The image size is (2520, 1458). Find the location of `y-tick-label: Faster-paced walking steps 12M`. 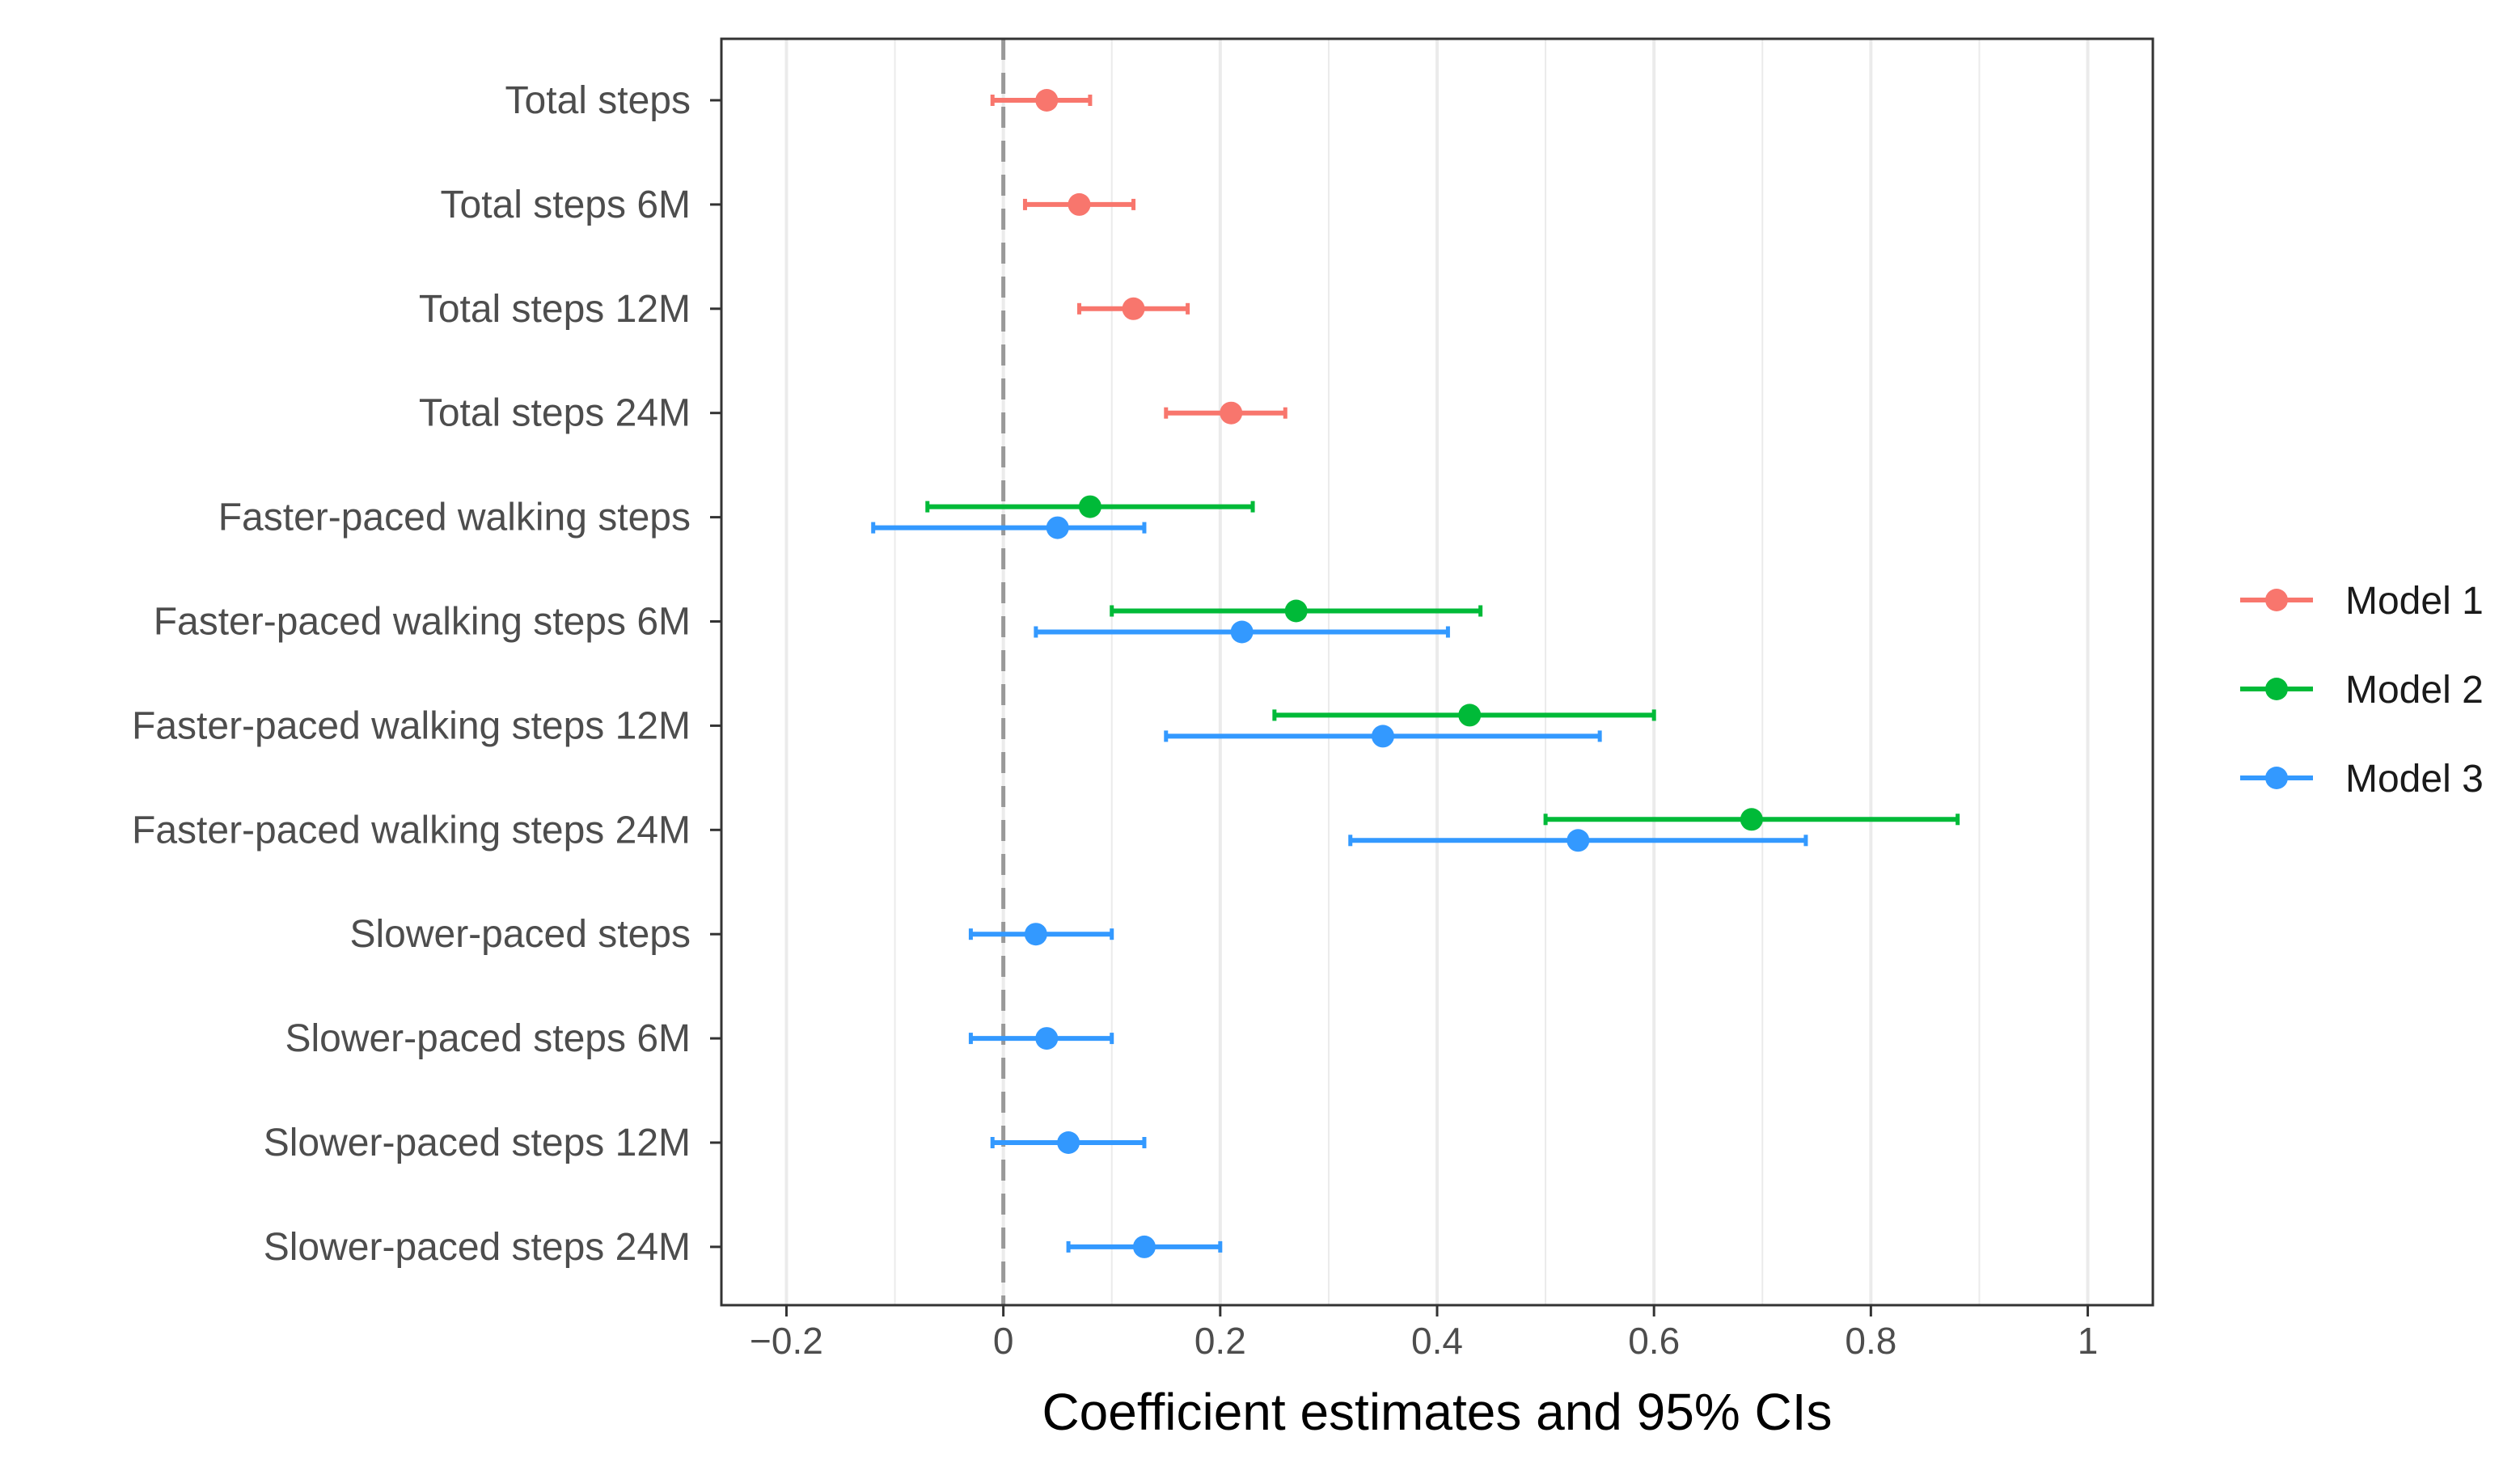

y-tick-label: Faster-paced walking steps 12M is located at coordinates (411, 725).